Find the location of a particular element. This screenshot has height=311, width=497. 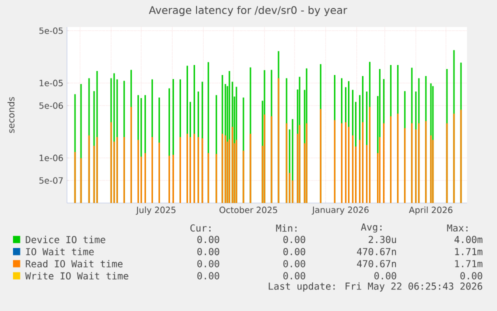

legend-label: Device IO time is located at coordinates (66, 240).